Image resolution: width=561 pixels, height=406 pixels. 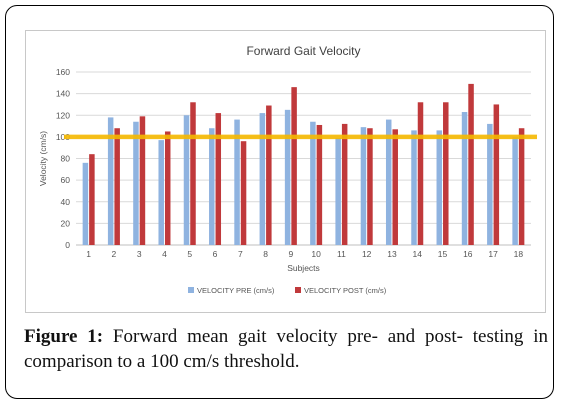 I want to click on figure-label: Figure 1:, so click(x=64, y=336).